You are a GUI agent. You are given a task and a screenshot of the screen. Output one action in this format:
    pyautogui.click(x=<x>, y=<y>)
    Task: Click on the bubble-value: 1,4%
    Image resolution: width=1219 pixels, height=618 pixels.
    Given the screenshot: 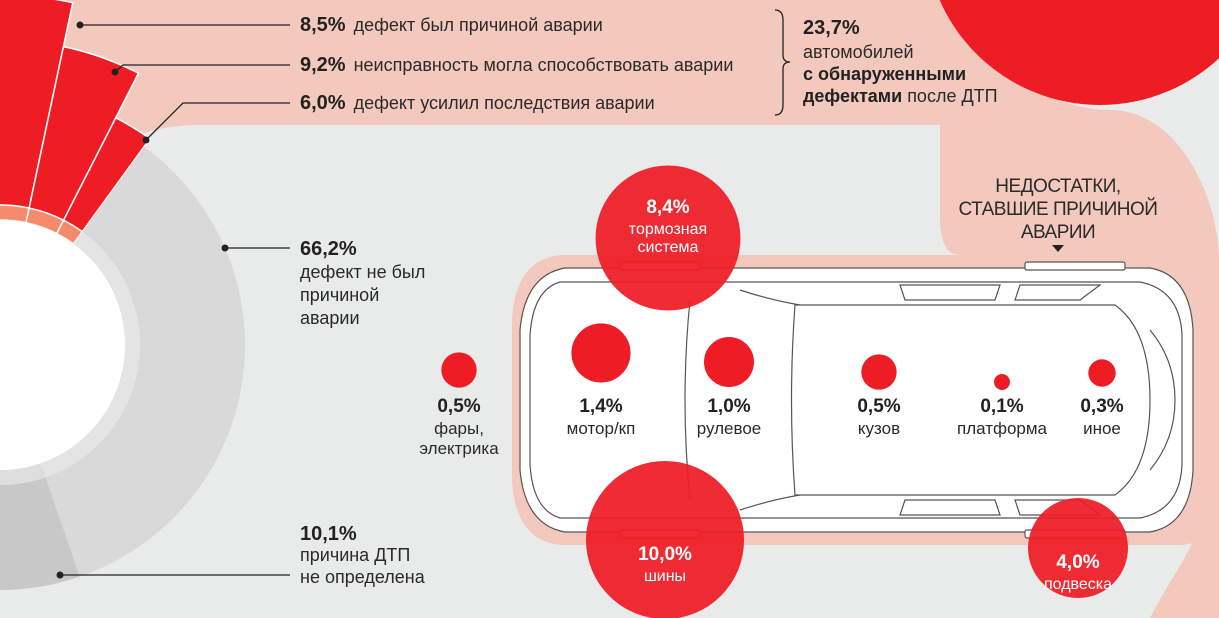 What is the action you would take?
    pyautogui.click(x=600, y=406)
    